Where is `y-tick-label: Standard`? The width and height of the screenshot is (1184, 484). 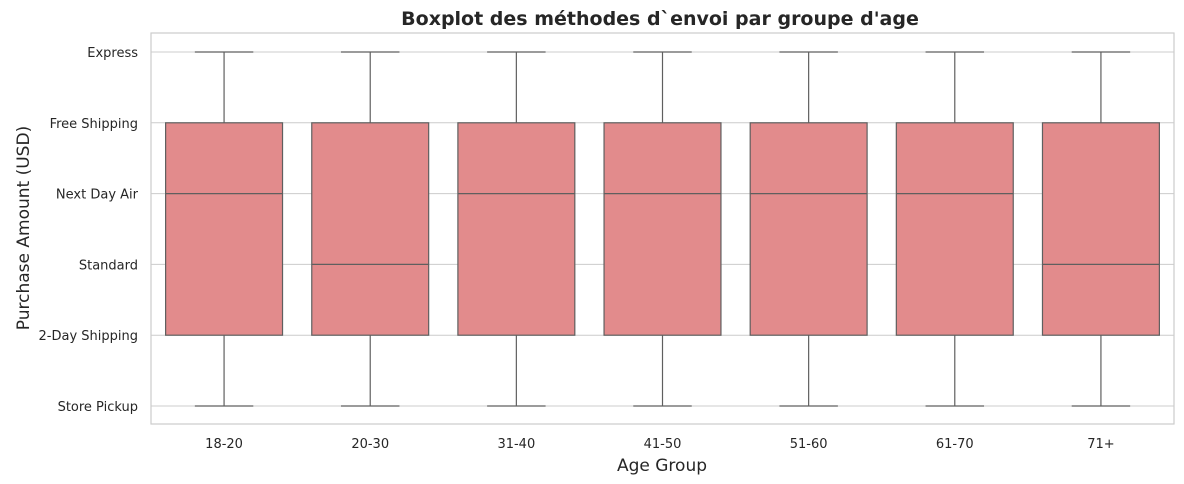 y-tick-label: Standard is located at coordinates (108, 265).